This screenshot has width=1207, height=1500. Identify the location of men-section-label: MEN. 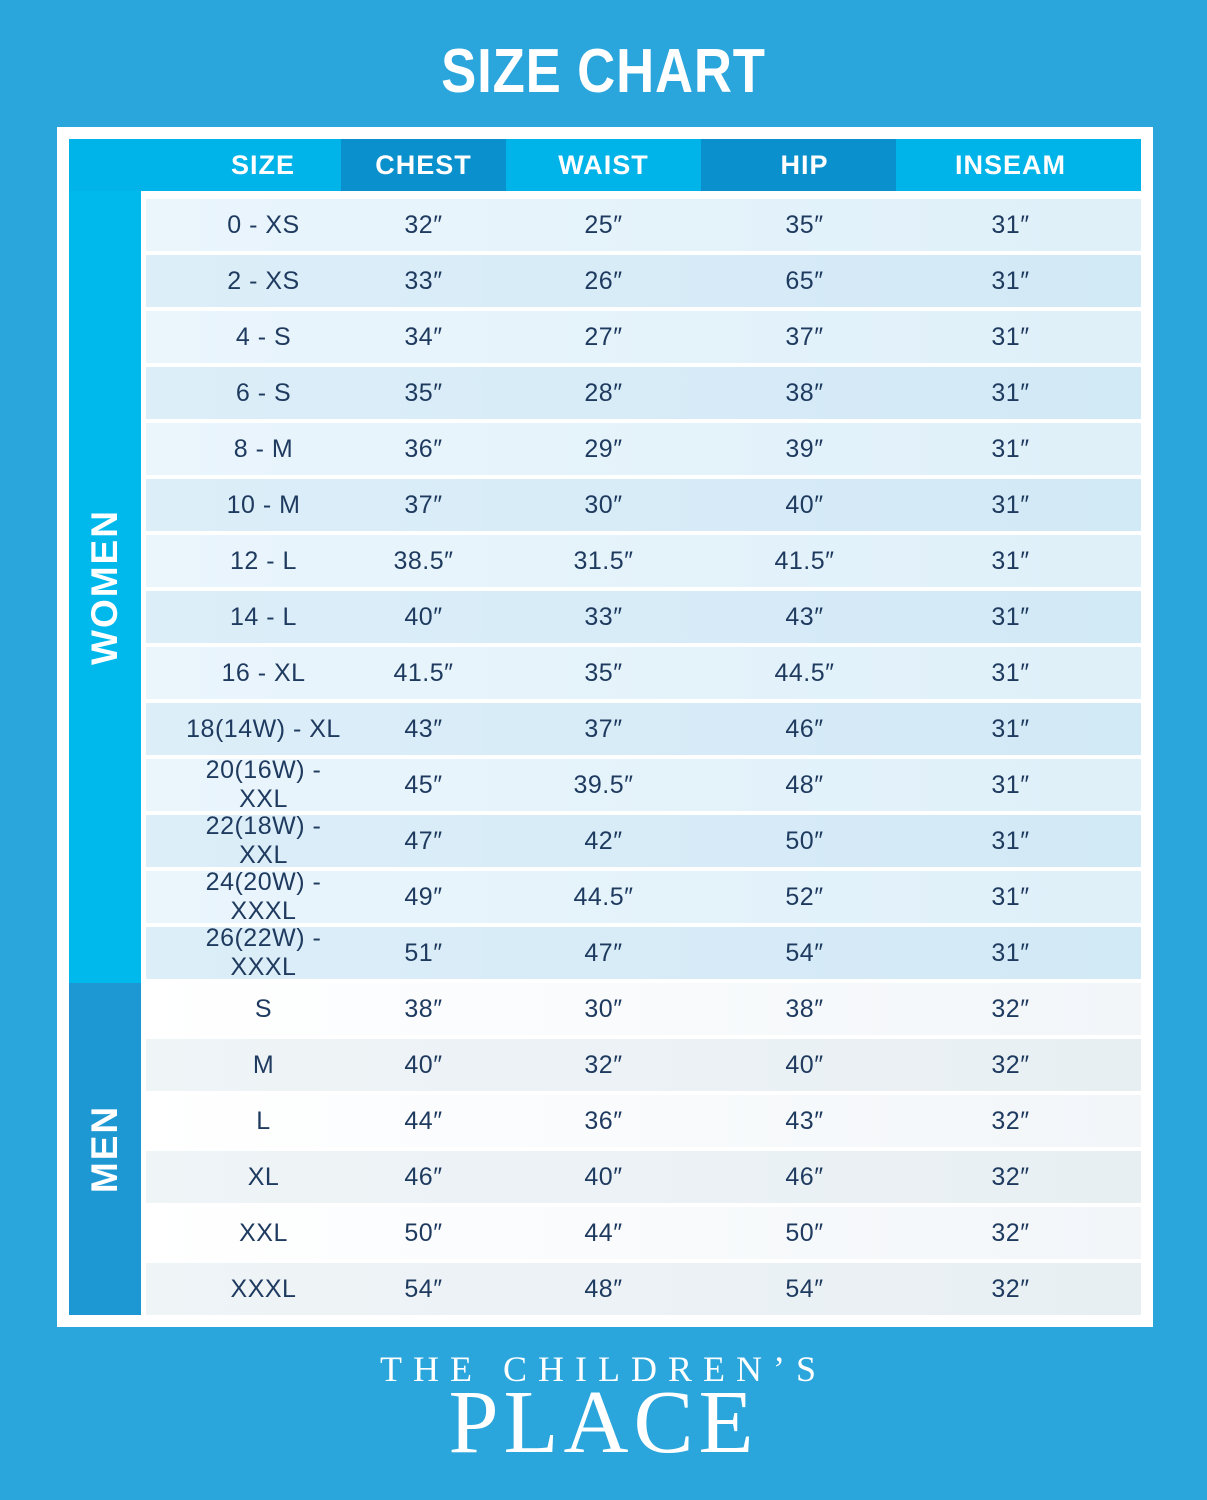
(105, 1149).